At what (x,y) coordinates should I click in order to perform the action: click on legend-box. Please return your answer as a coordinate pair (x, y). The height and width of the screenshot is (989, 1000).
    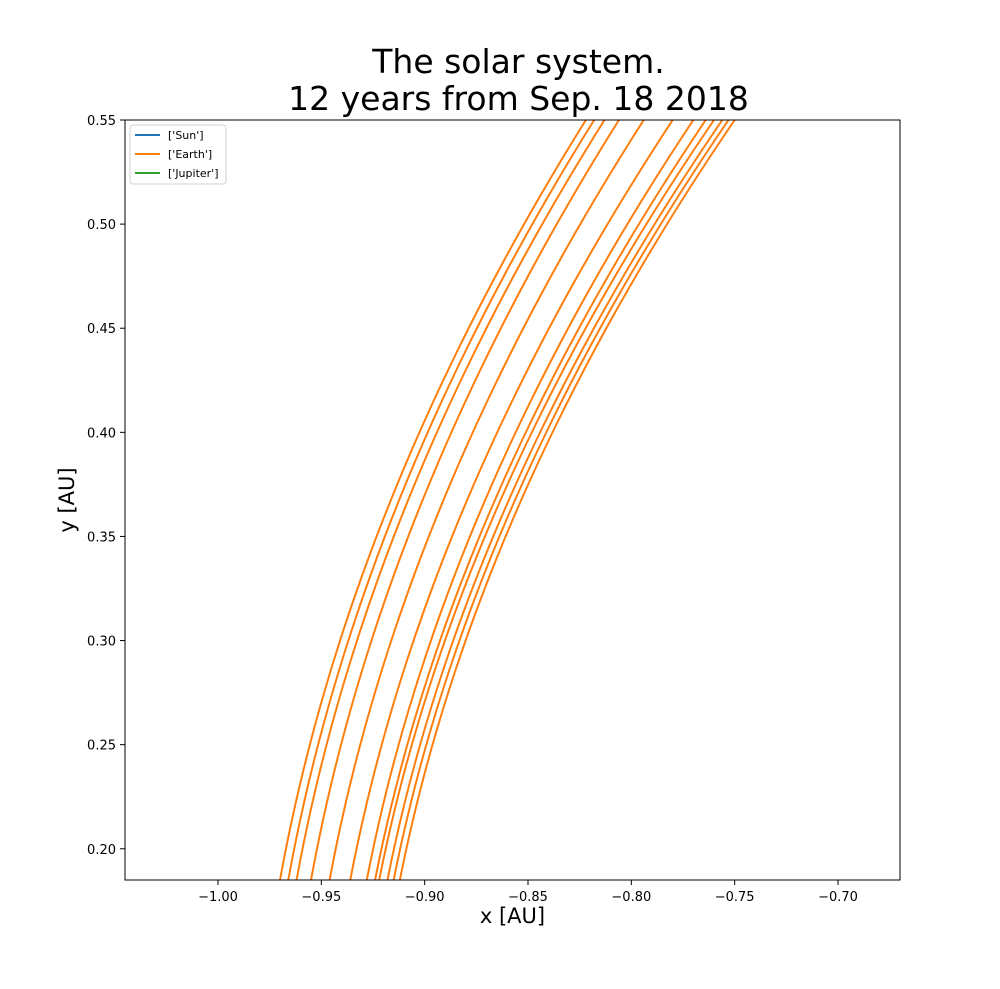
    Looking at the image, I should click on (178, 154).